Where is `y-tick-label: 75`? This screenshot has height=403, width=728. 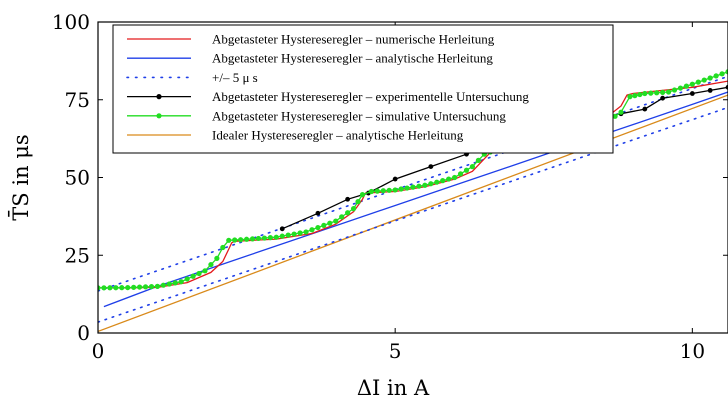
y-tick-label: 75 is located at coordinates (77, 100).